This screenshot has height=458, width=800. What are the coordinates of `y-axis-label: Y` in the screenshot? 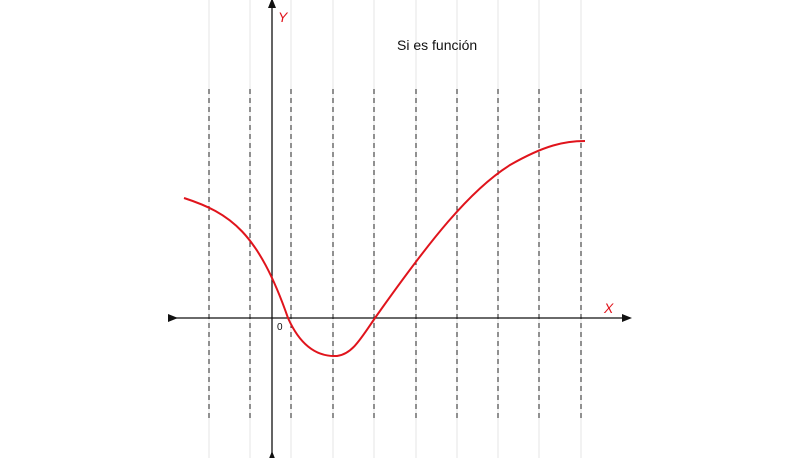 It's located at (283, 17).